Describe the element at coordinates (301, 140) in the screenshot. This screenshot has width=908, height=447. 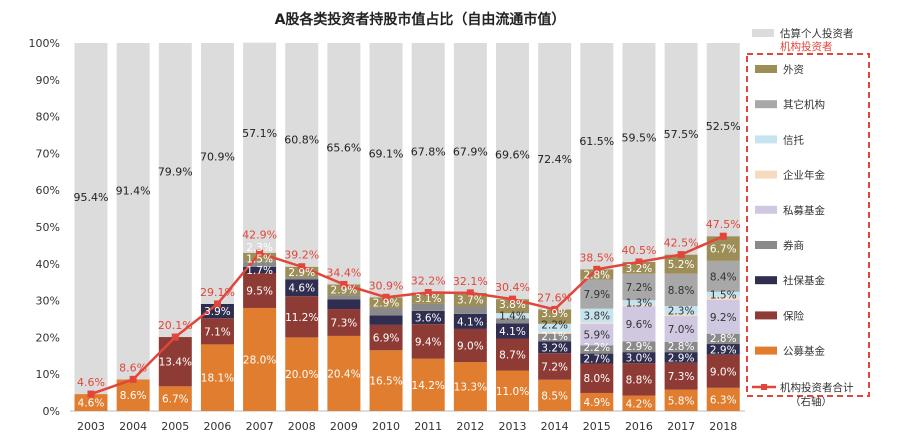
I see `data-label: 60.8%` at that location.